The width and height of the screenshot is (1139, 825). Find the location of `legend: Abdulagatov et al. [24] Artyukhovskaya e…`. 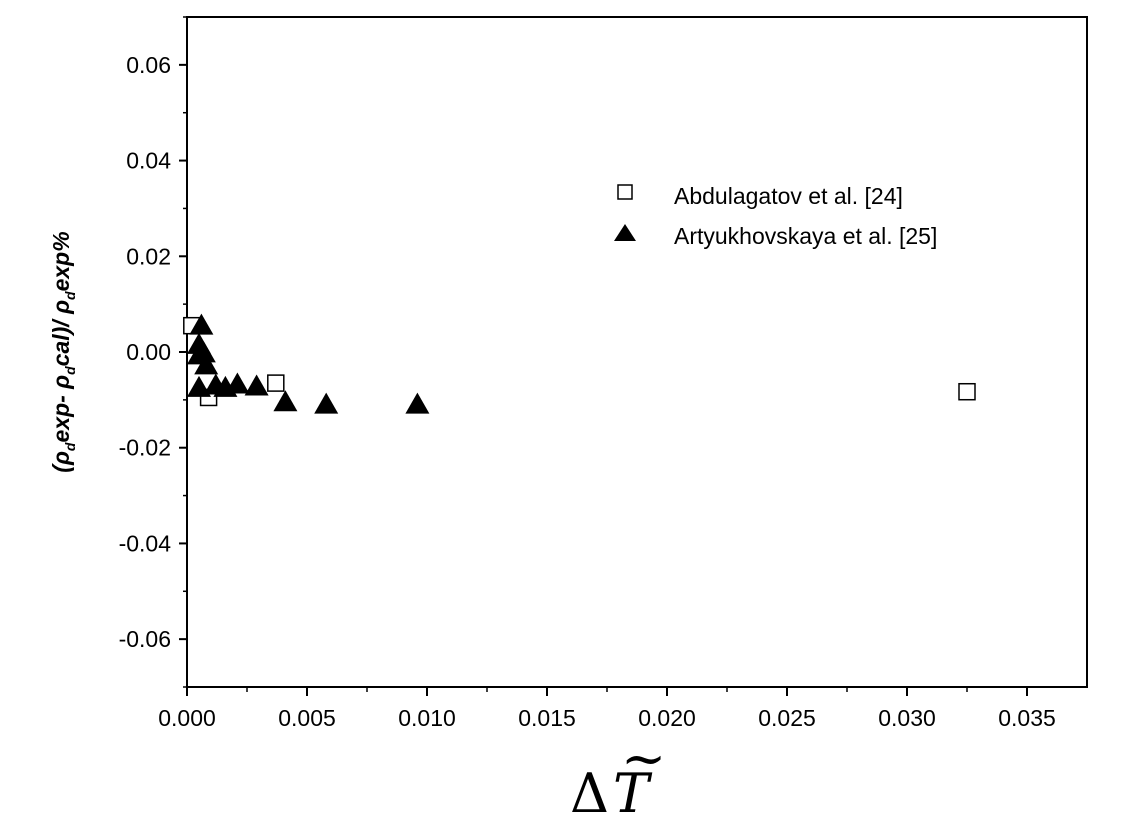

legend: Abdulagatov et al. [24] Artyukhovskaya e… is located at coordinates (775, 216).